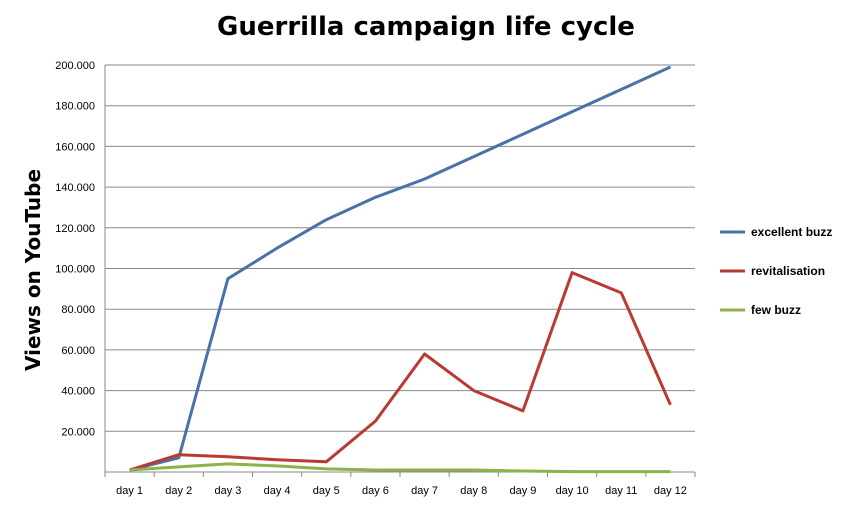  What do you see at coordinates (522, 491) in the screenshot?
I see `x-tick-label: day 9` at bounding box center [522, 491].